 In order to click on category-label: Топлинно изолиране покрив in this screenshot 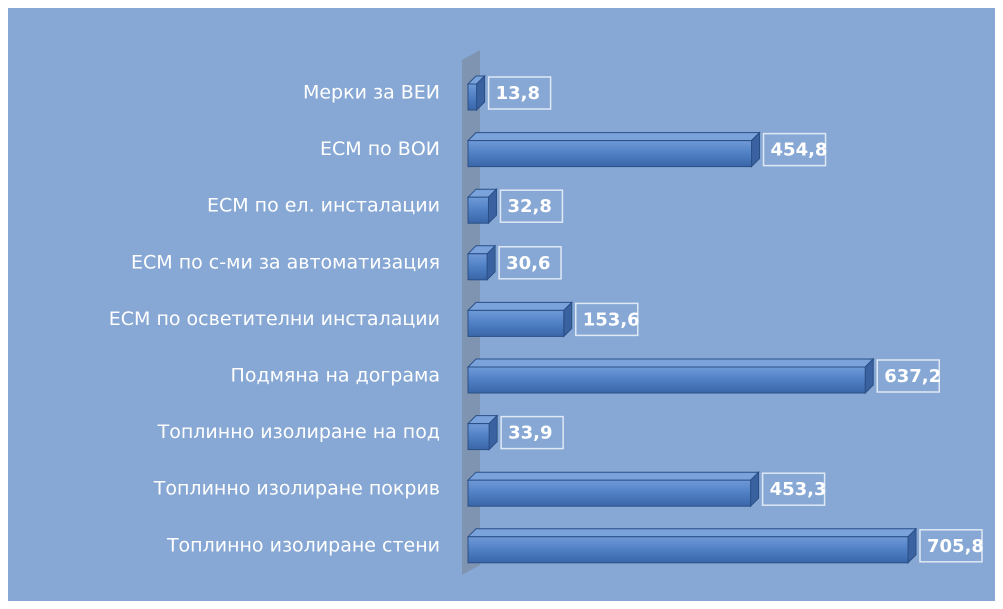, I will do `click(296, 489)`.